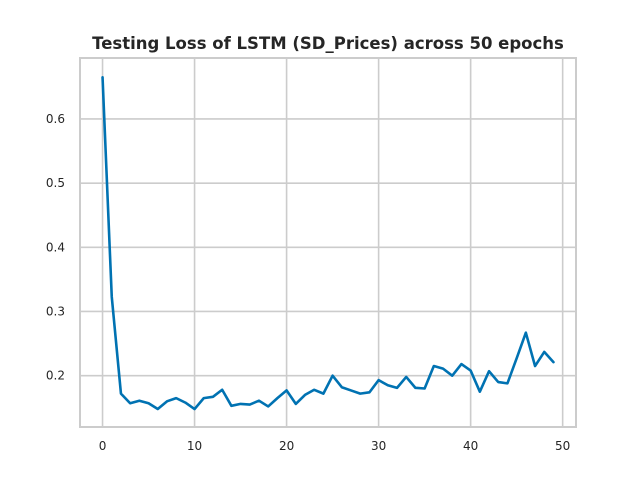  I want to click on y-axis-tick-labels: 0.2 0.3 0.4 0.5 0.6, so click(55, 247).